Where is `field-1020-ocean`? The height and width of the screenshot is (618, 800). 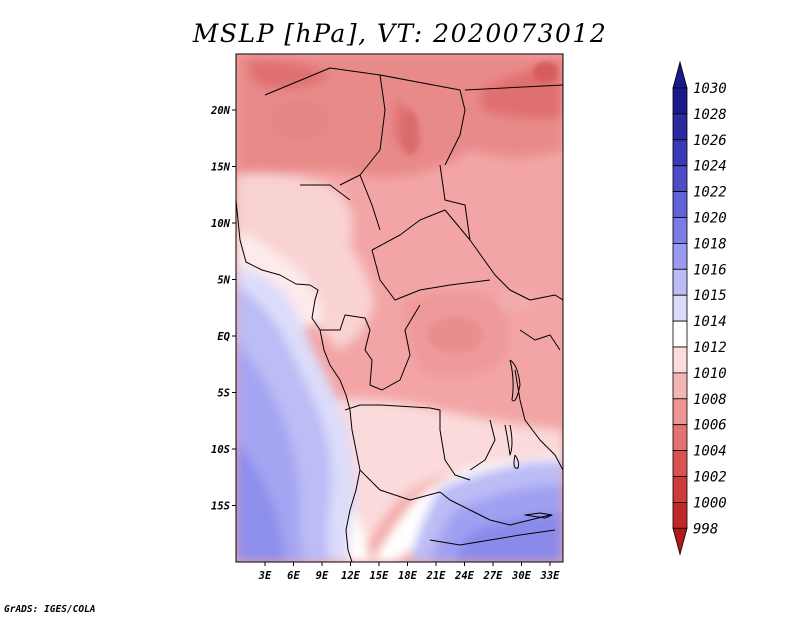
field-1020-ocean is located at coordinates (260, 501).